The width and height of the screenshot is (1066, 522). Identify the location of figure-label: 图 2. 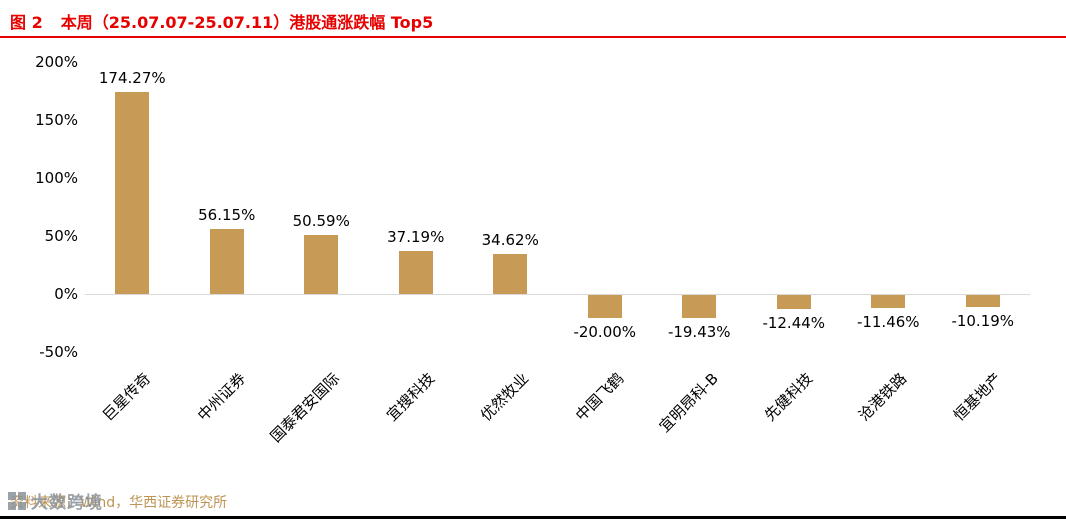
(26, 22).